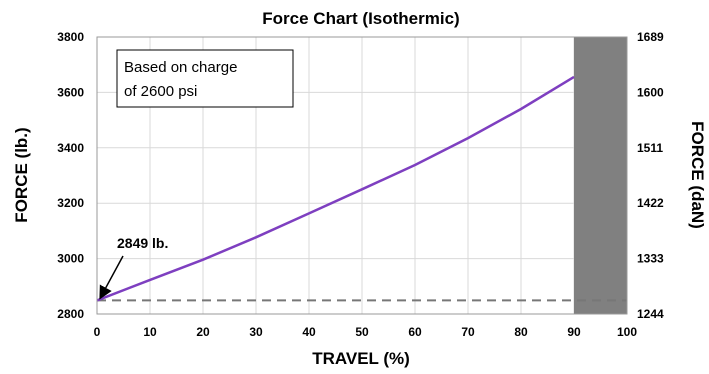 The width and height of the screenshot is (709, 374). What do you see at coordinates (142, 243) in the screenshot?
I see `start-force-annotation: 2849 lb.` at bounding box center [142, 243].